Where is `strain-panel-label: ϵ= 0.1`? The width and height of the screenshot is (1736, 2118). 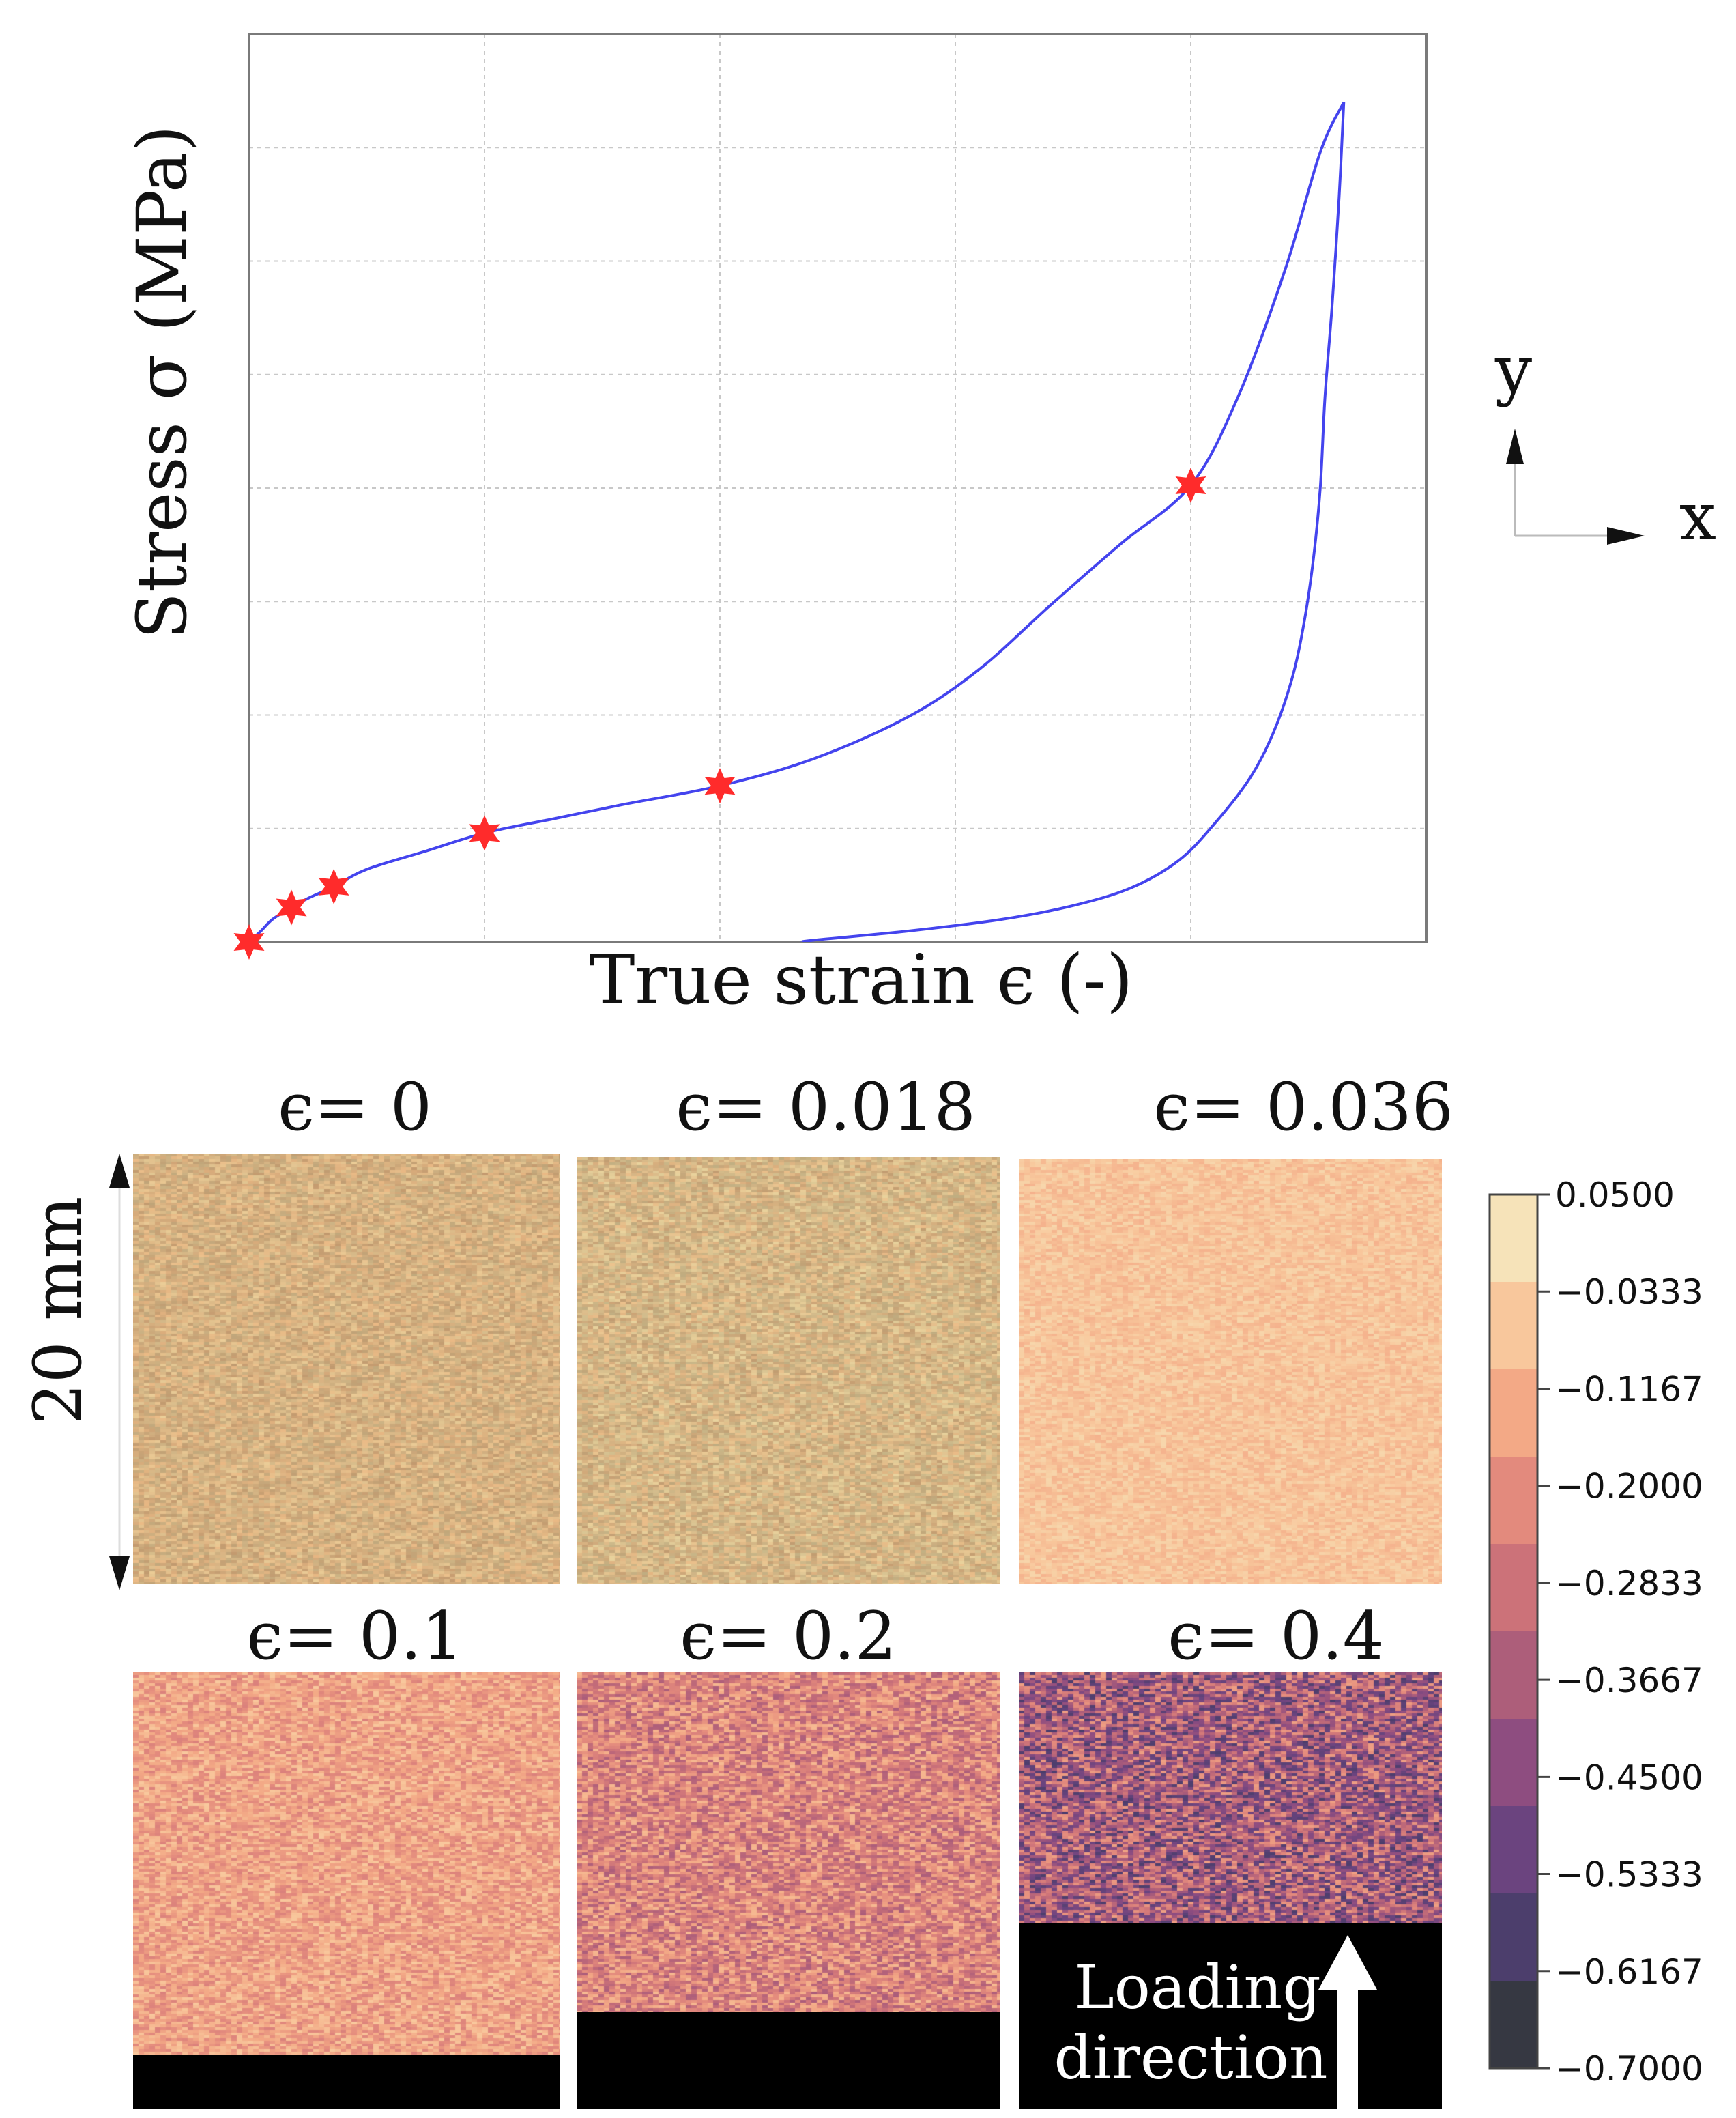 strain-panel-label: ϵ= 0.1 is located at coordinates (354, 1636).